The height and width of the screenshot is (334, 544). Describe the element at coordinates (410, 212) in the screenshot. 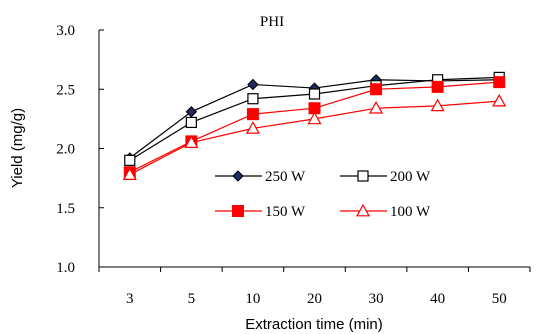

I see `legend-label: 100 W` at that location.